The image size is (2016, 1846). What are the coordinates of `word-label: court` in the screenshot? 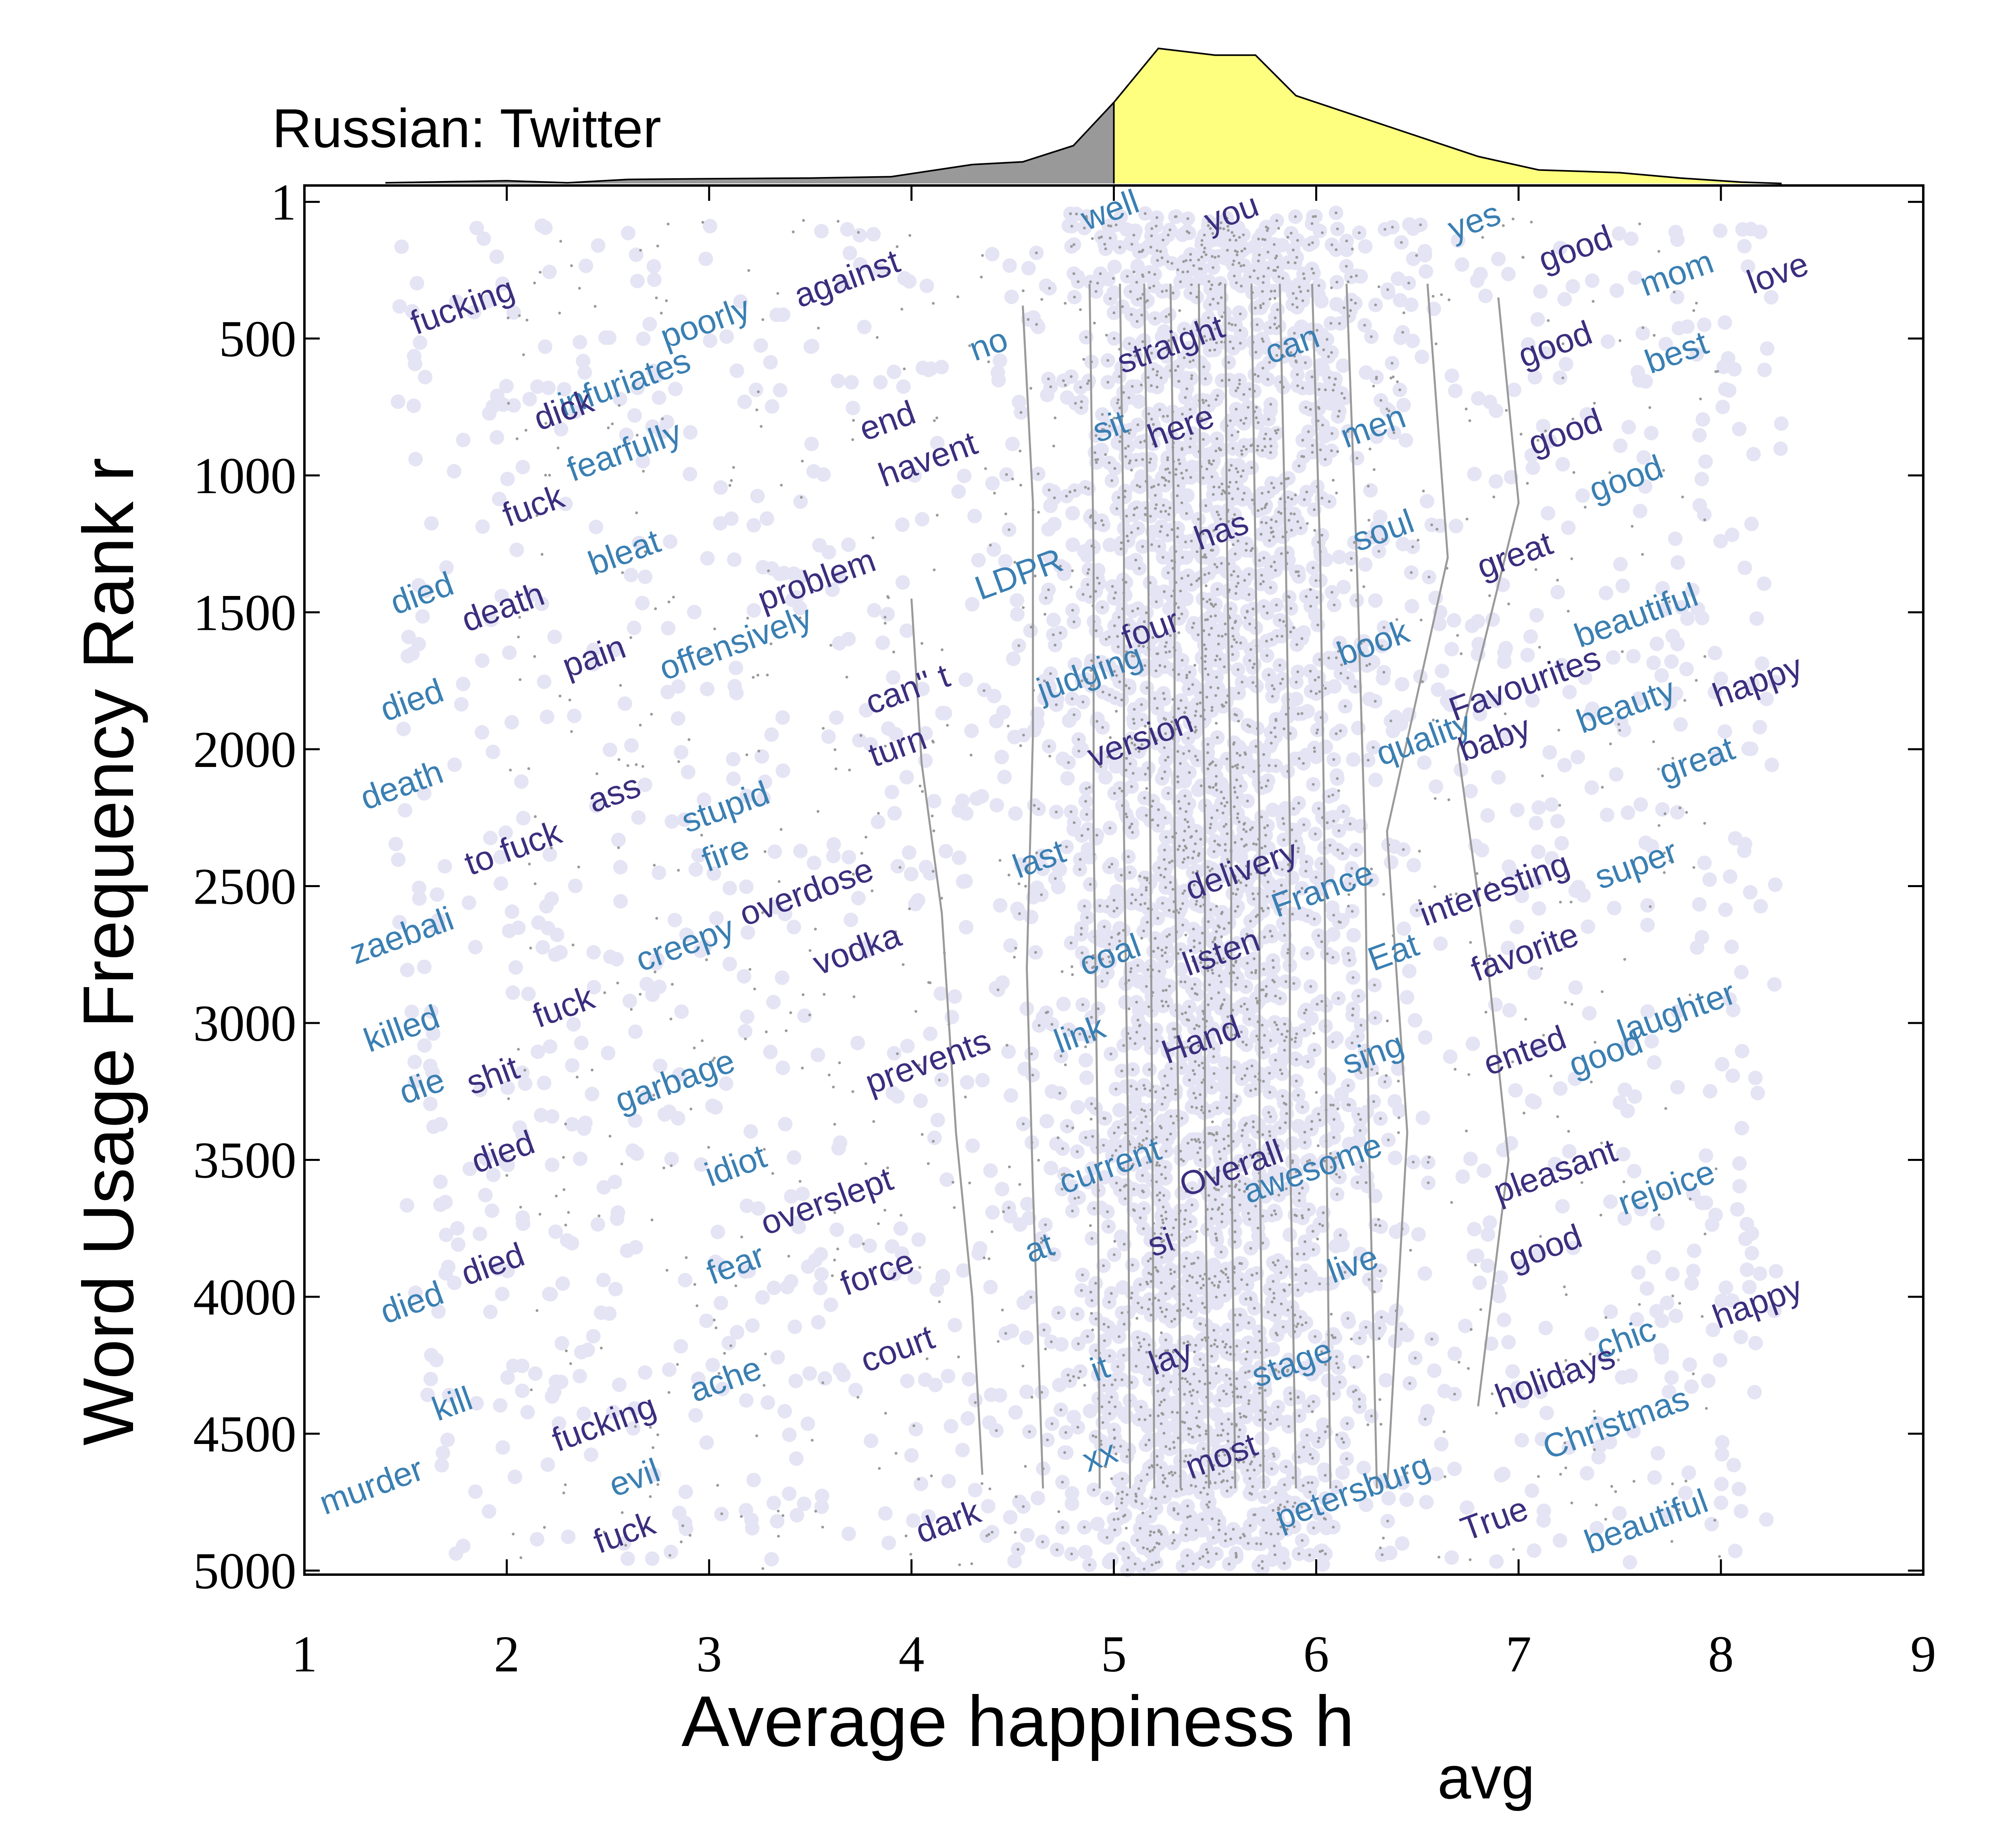 It's located at (897, 1348).